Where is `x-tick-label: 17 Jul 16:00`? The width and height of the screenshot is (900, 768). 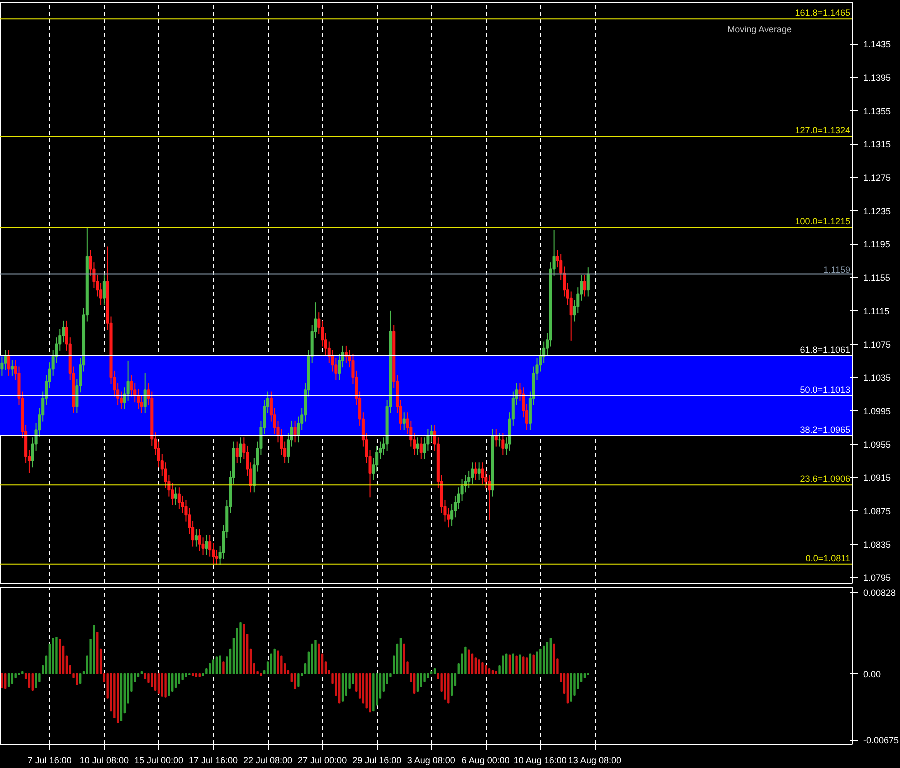 x-tick-label: 17 Jul 16:00 is located at coordinates (213, 761).